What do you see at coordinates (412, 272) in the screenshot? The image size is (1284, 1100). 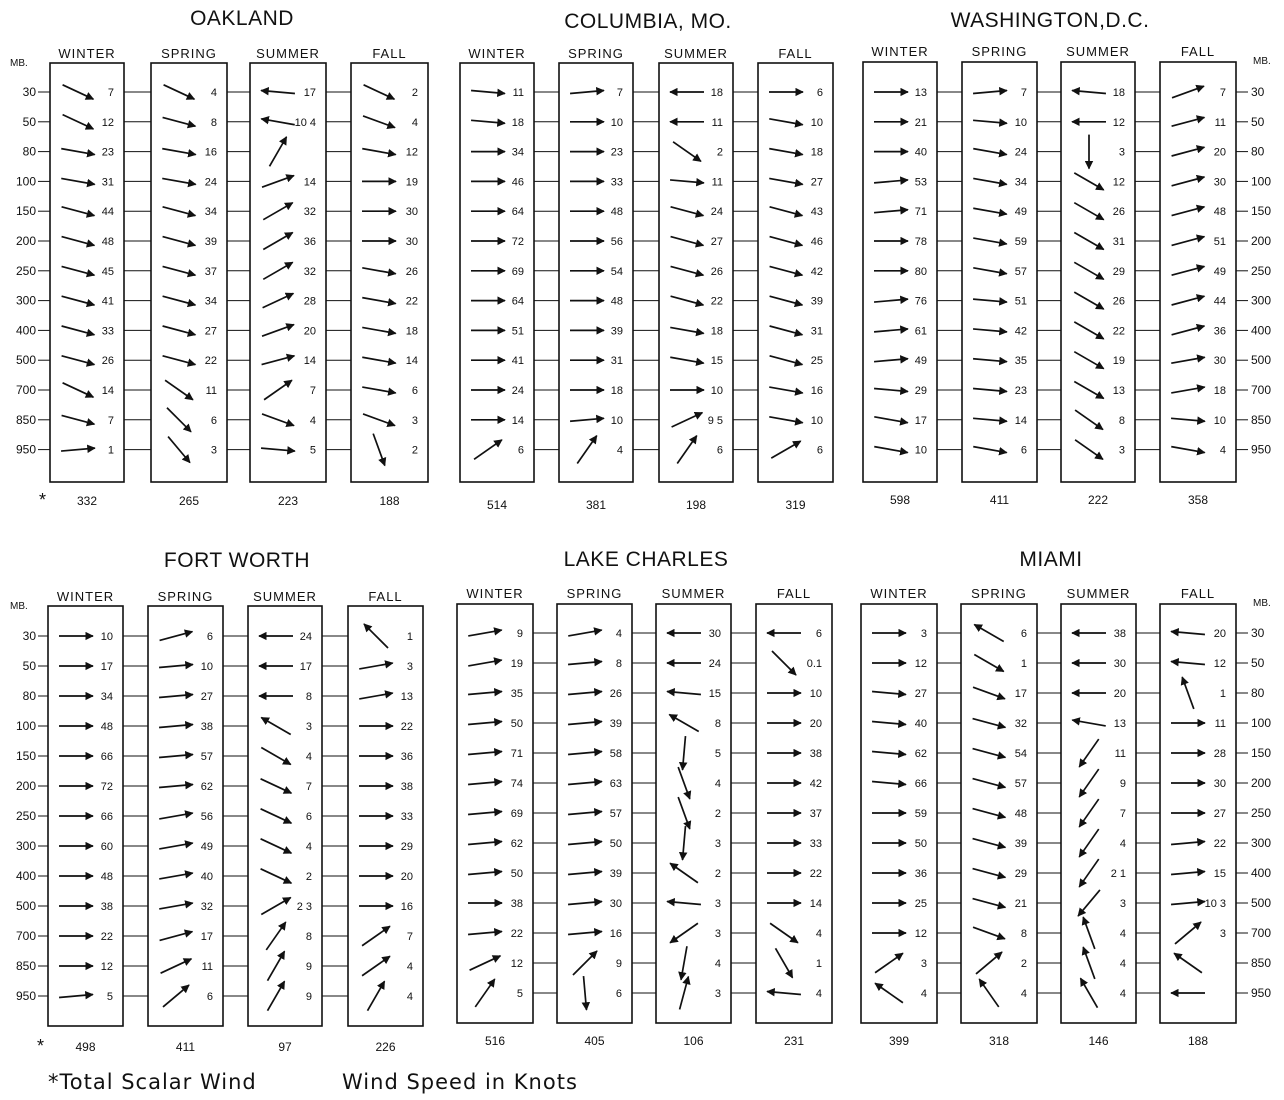 I see `station-0-speed-3-6: 26` at bounding box center [412, 272].